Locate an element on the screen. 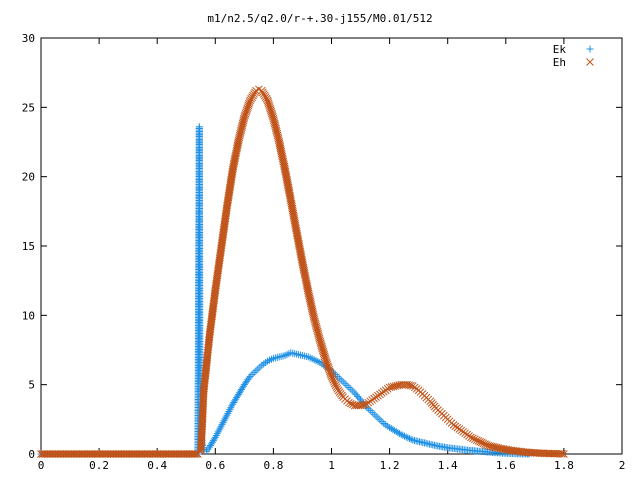  legend-marker-eh is located at coordinates (590, 62).